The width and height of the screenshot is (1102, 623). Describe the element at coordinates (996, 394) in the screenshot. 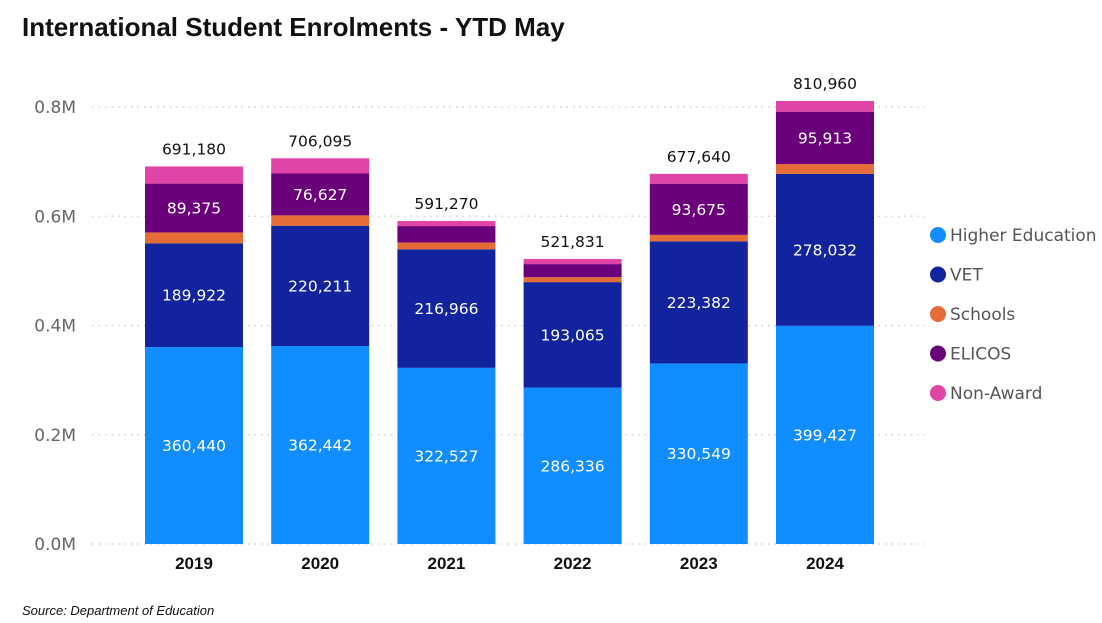

I see `legend-label: Non-Award` at that location.